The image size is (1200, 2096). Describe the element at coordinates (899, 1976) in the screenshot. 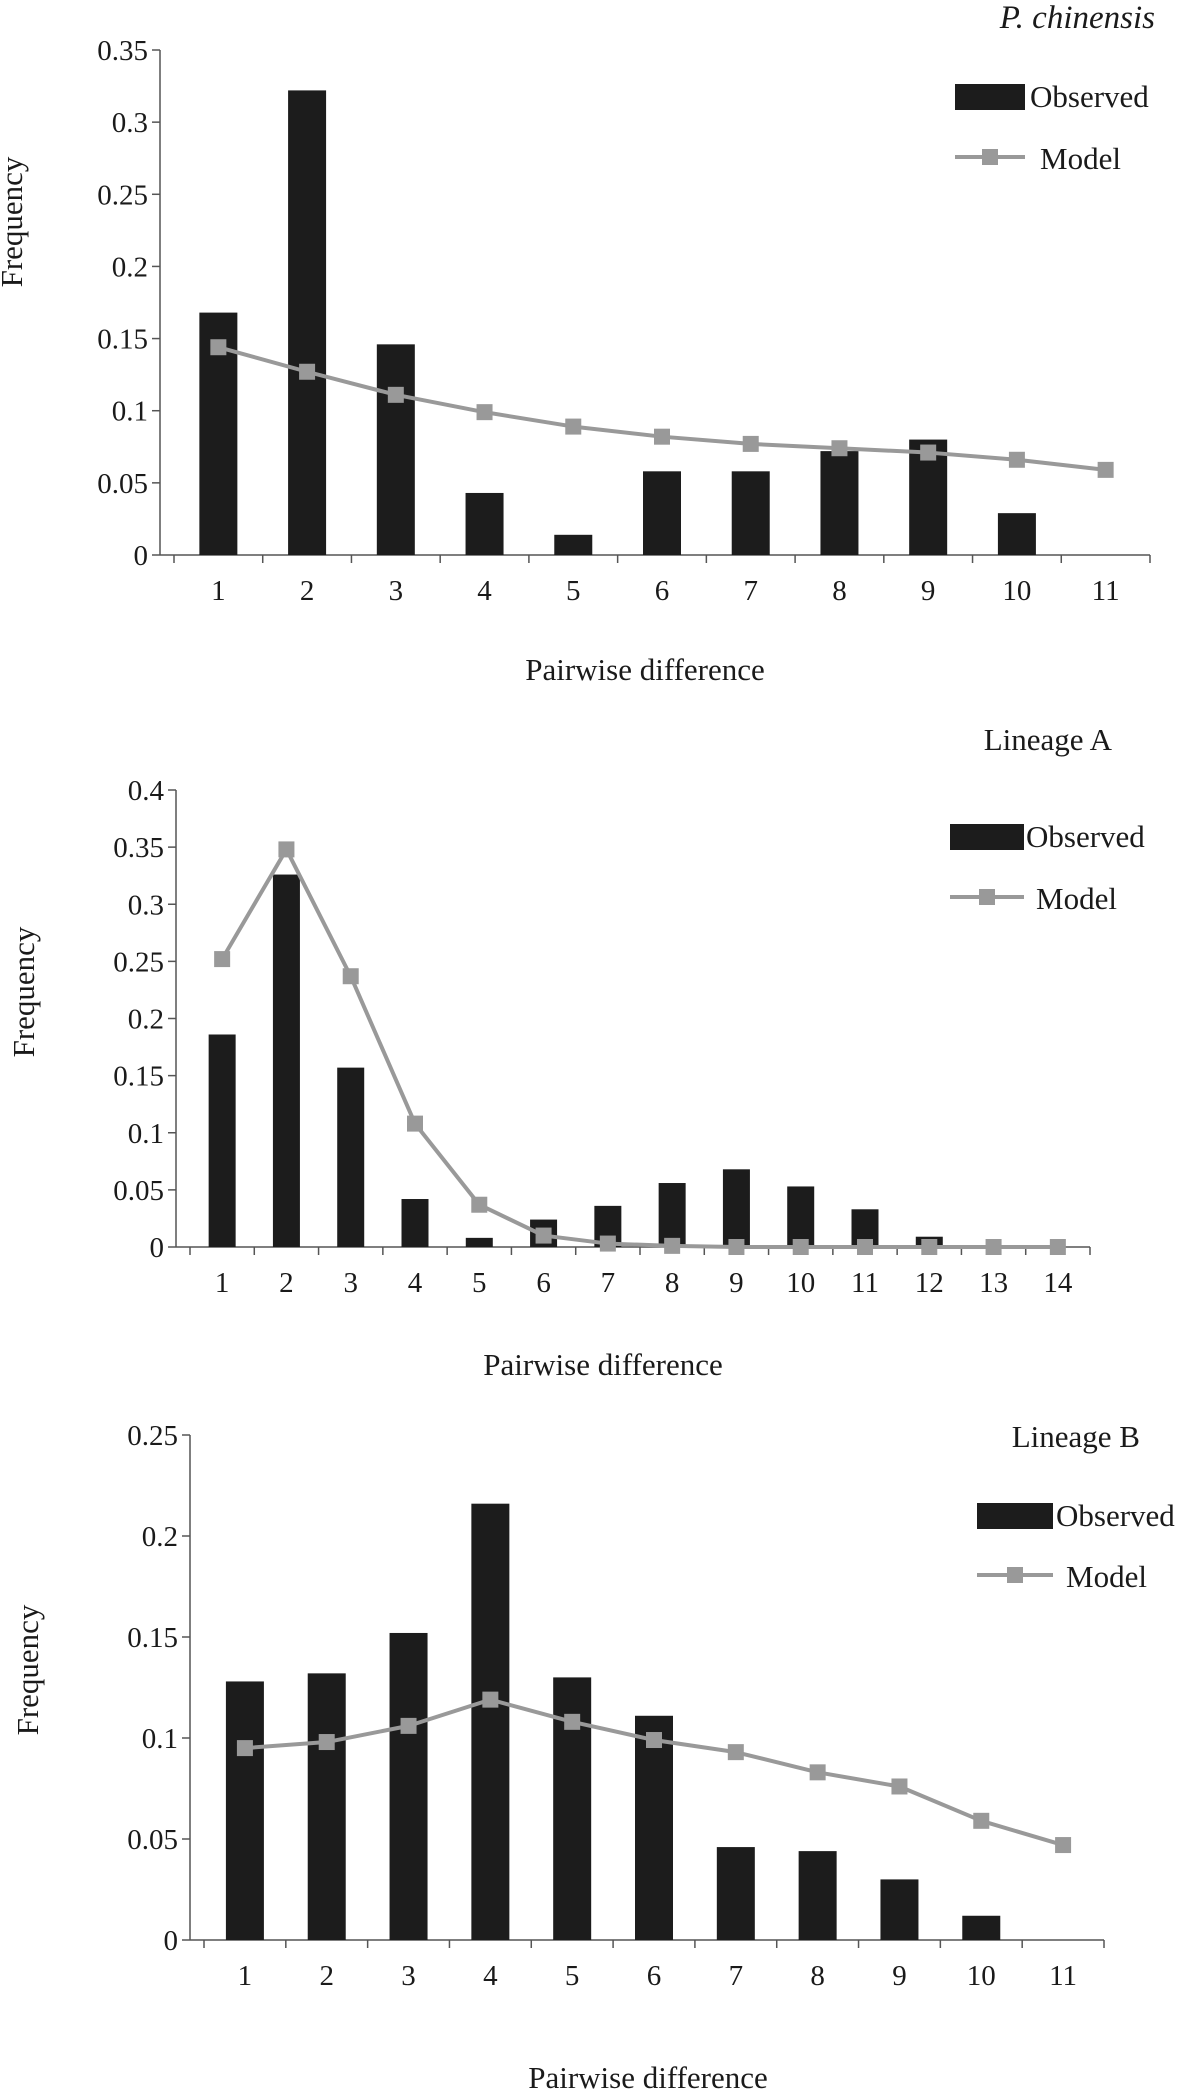

I see `x-tick-label: 9` at that location.